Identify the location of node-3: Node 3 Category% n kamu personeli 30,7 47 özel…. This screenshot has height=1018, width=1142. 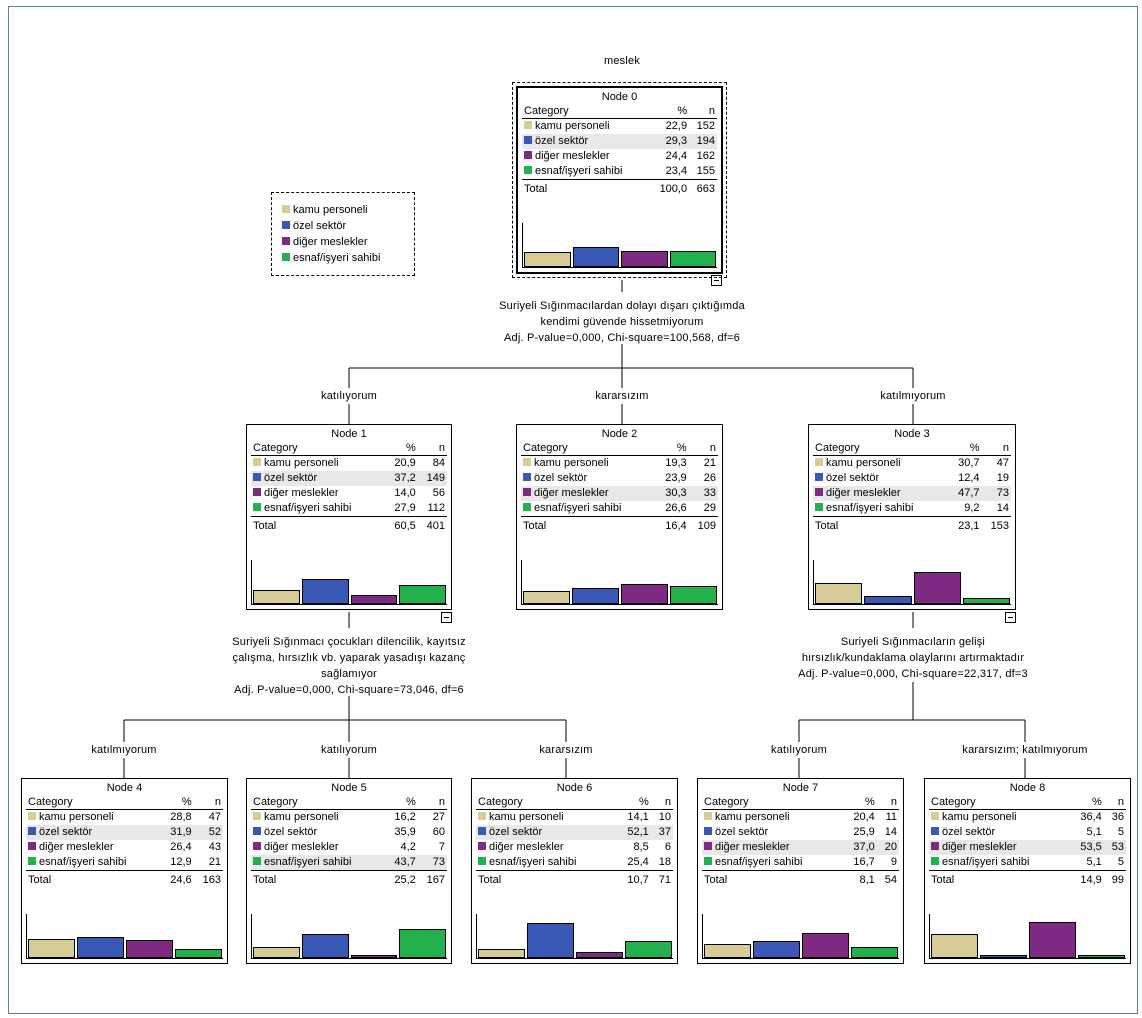
(912, 523).